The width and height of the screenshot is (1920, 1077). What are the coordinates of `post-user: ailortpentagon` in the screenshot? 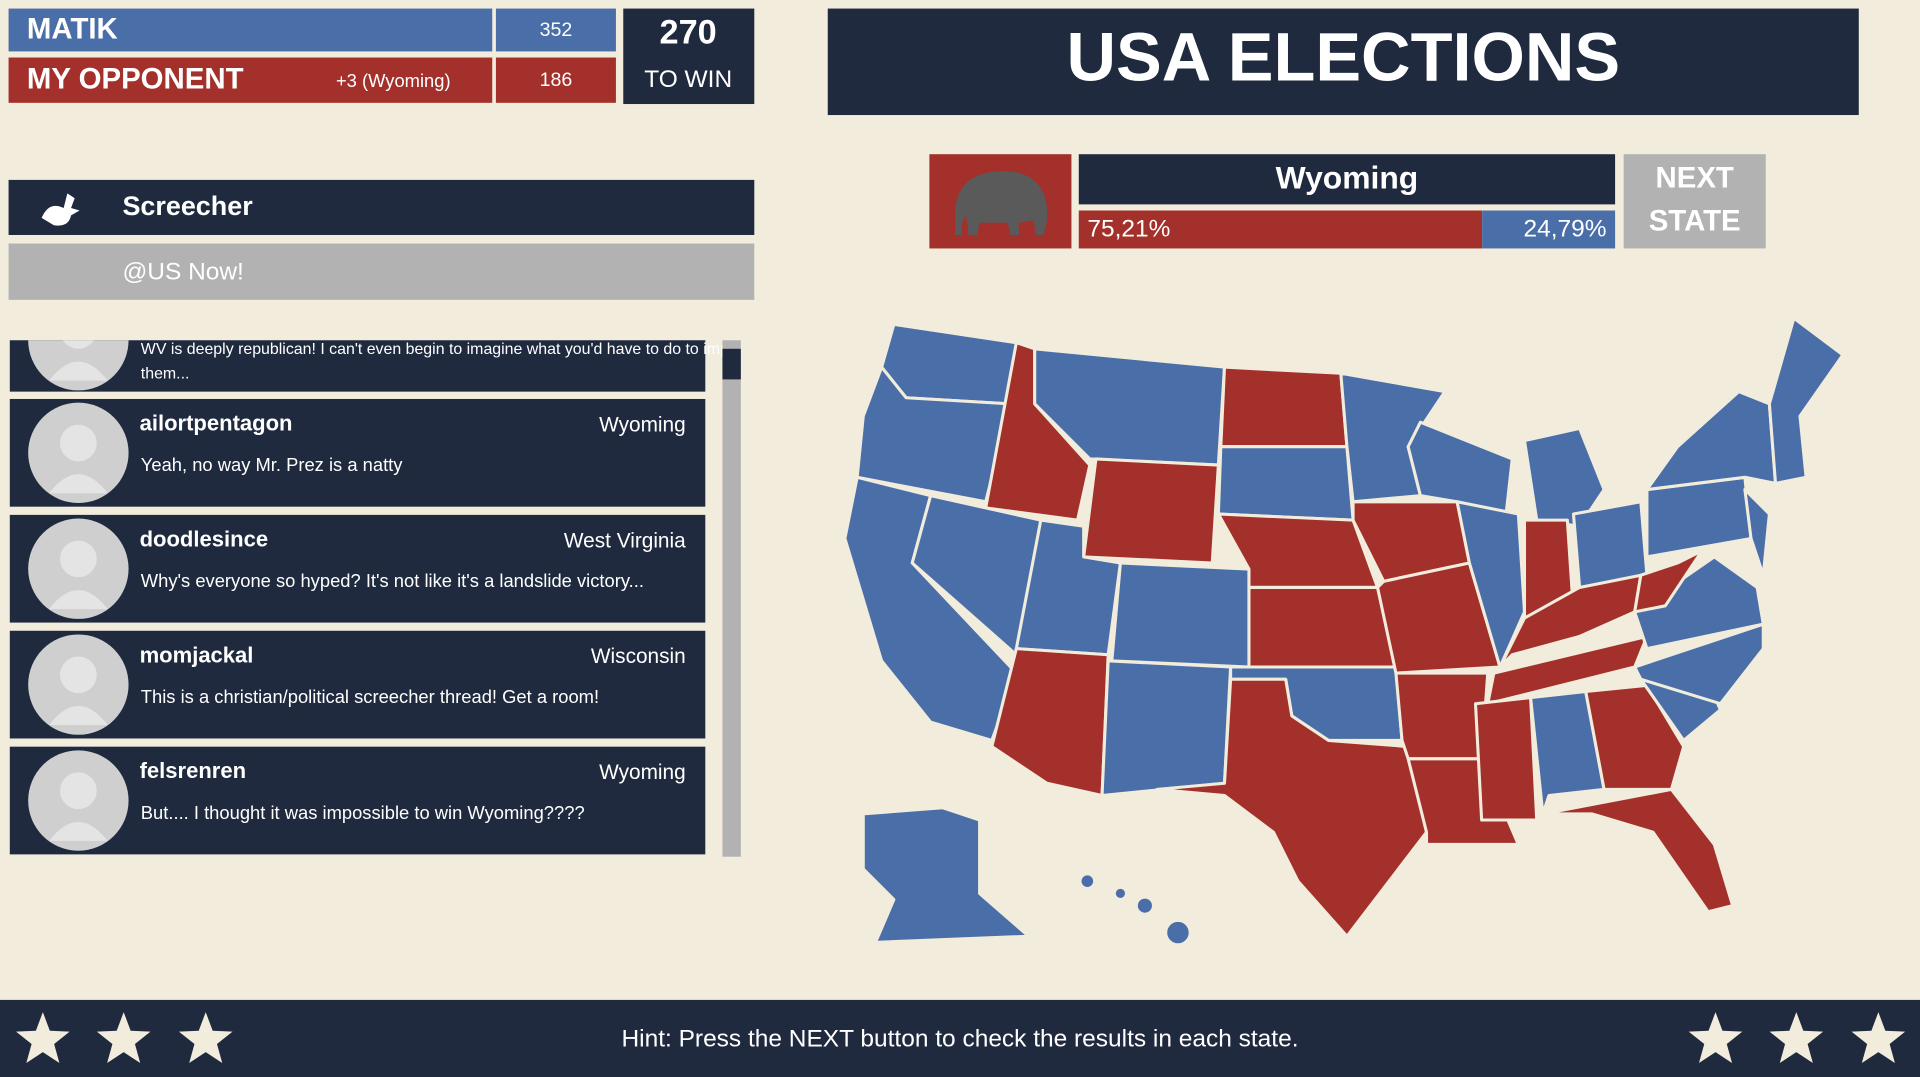 It's located at (216, 422).